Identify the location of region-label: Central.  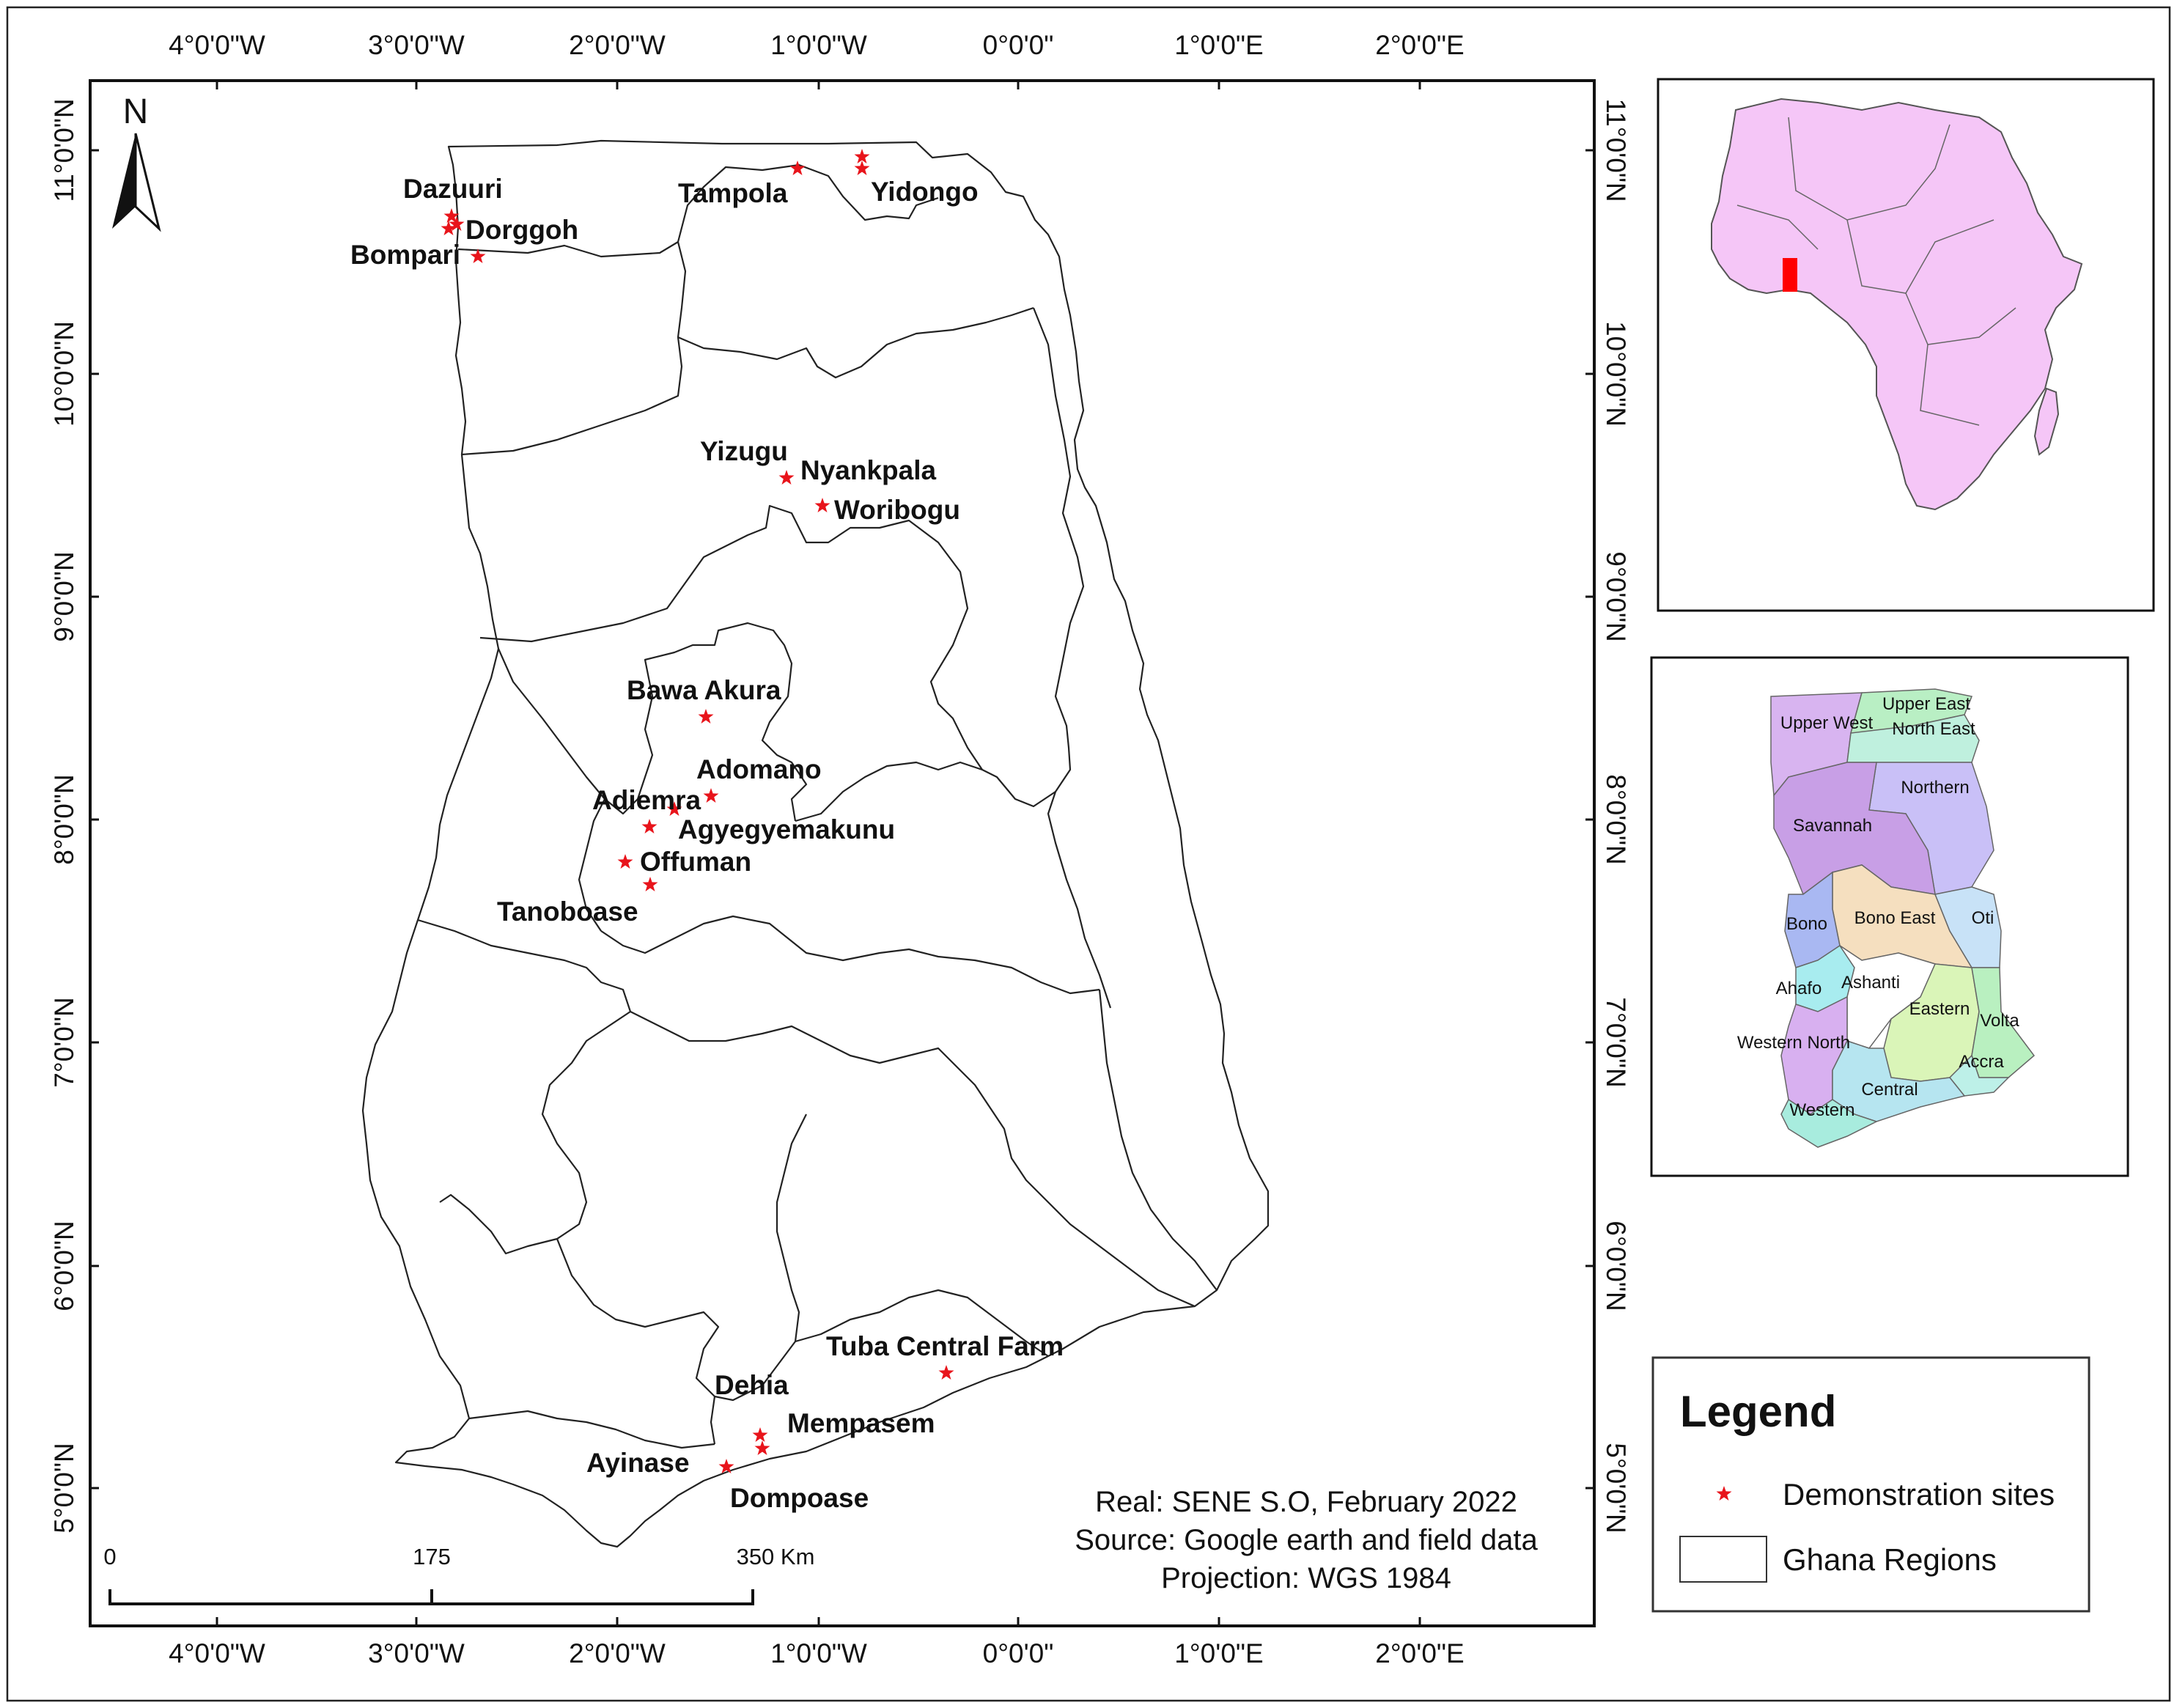
(1889, 1090).